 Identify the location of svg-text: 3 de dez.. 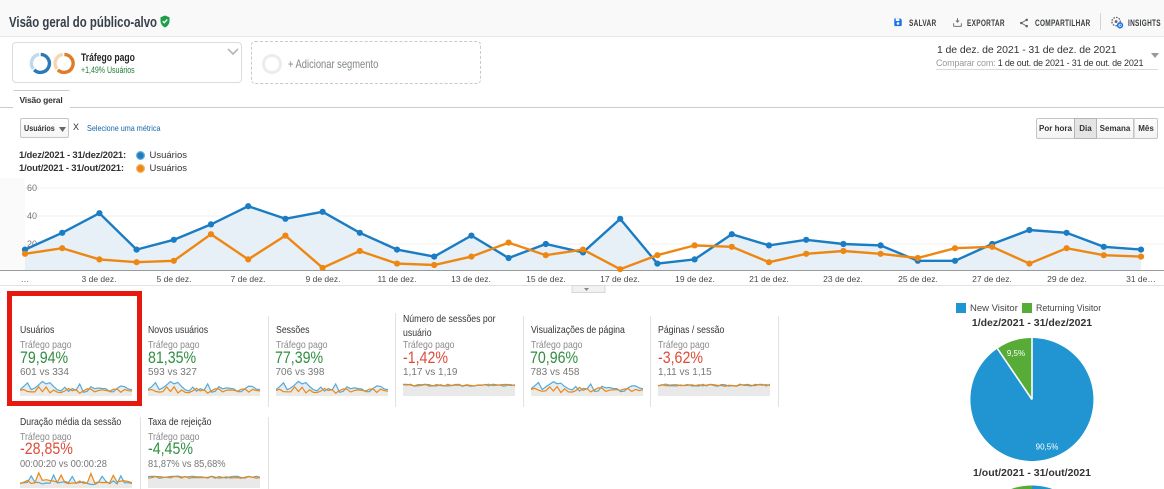
(99, 279).